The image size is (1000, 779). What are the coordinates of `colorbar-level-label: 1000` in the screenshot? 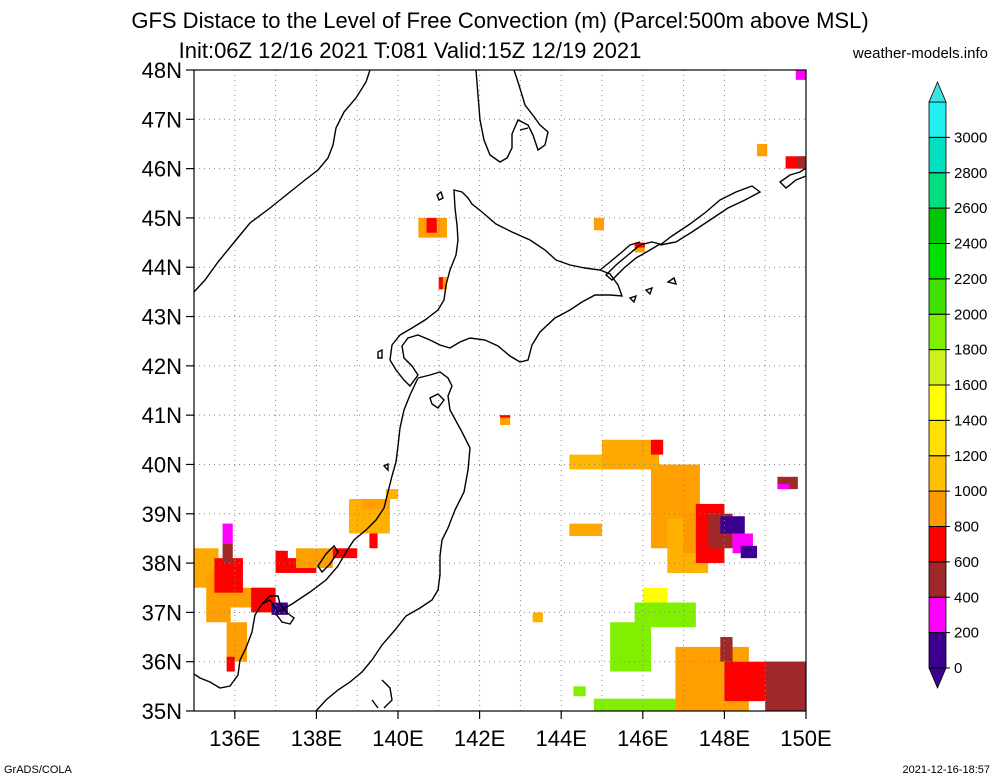 It's located at (970, 491).